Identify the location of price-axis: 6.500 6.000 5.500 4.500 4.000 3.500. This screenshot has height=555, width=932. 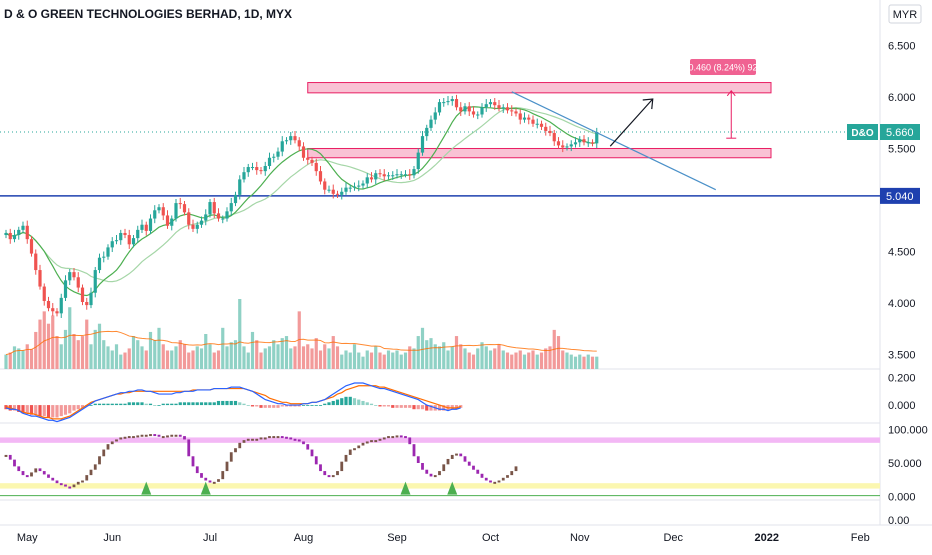
(902, 200).